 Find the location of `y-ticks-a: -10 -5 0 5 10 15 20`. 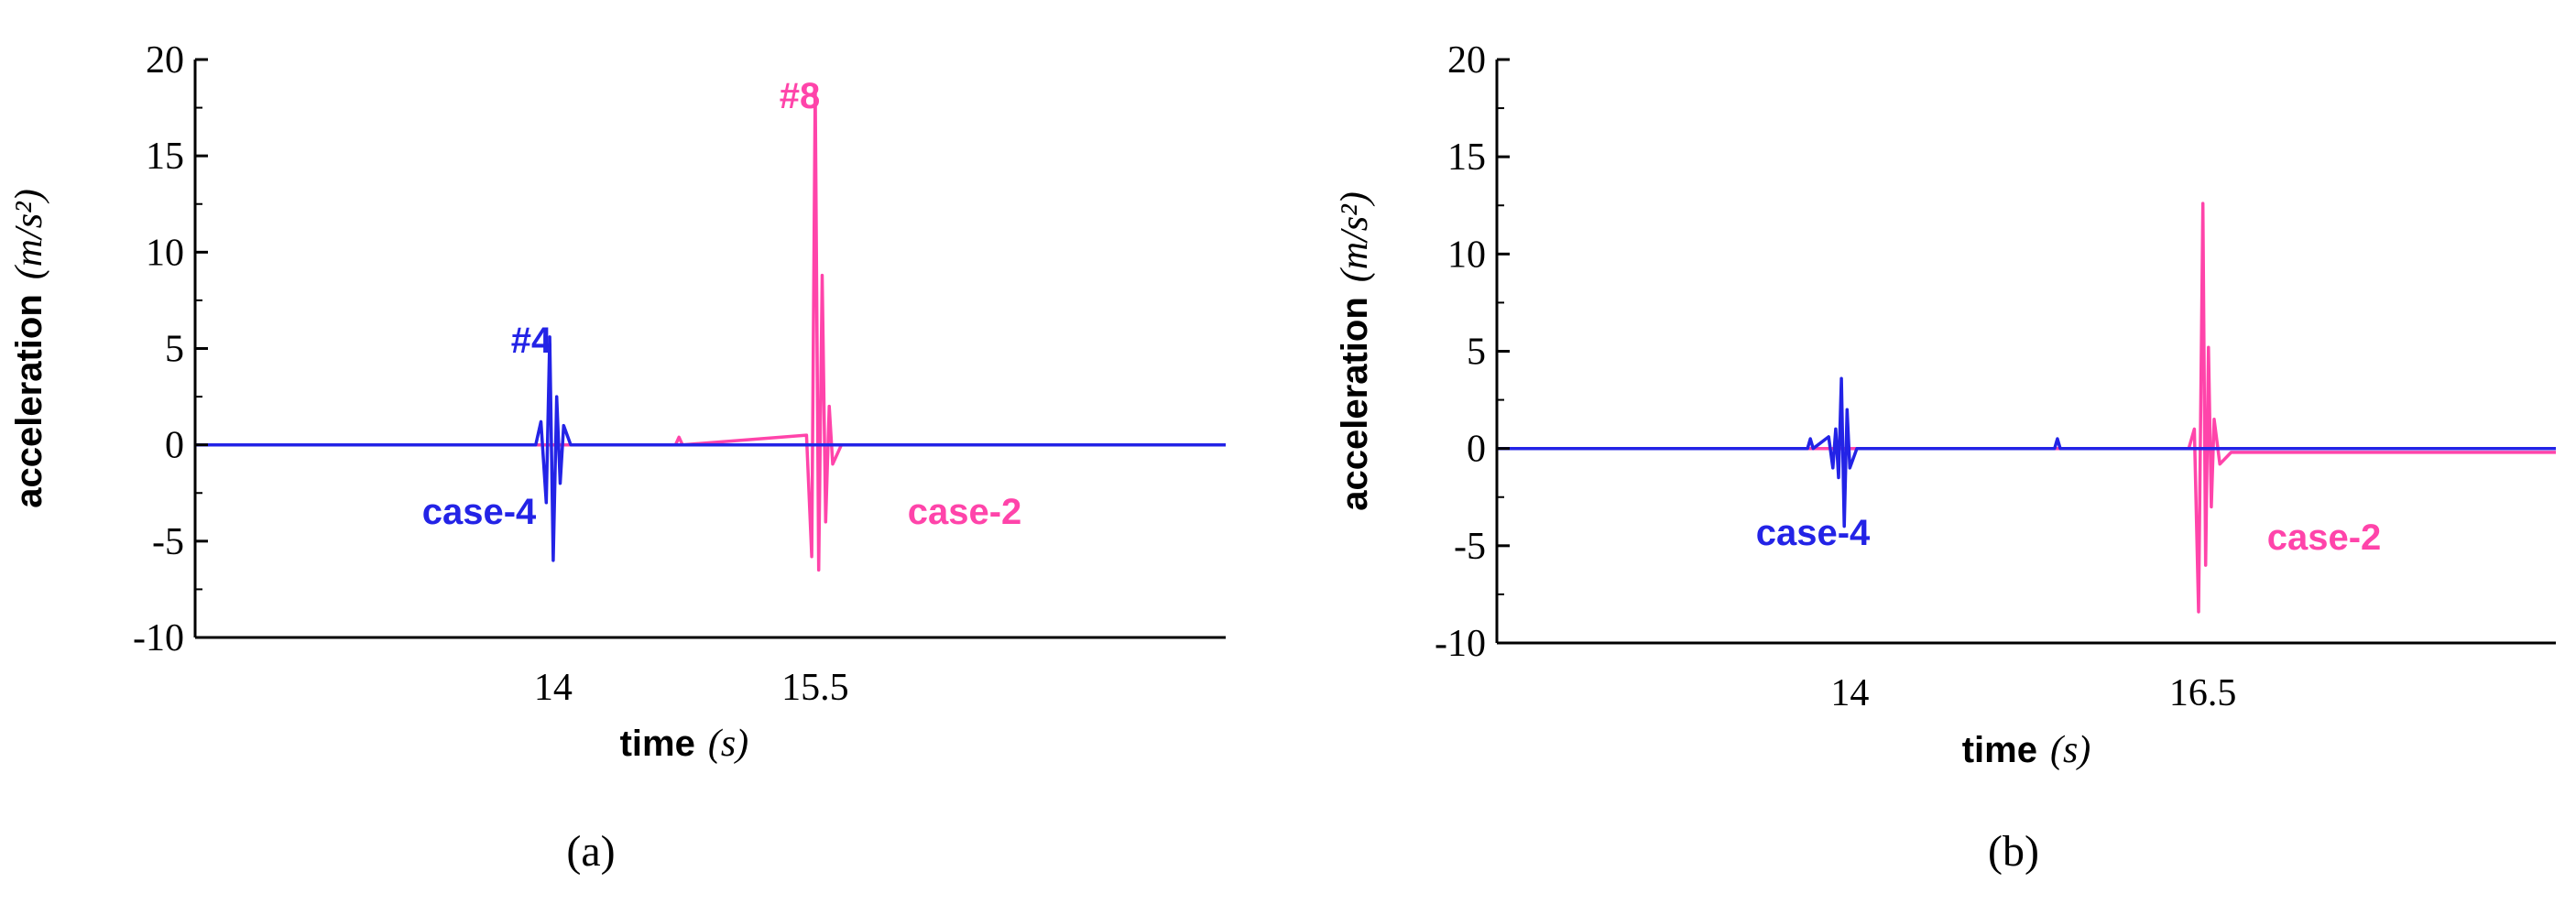

y-ticks-a: -10 -5 0 5 10 15 20 is located at coordinates (170, 349).